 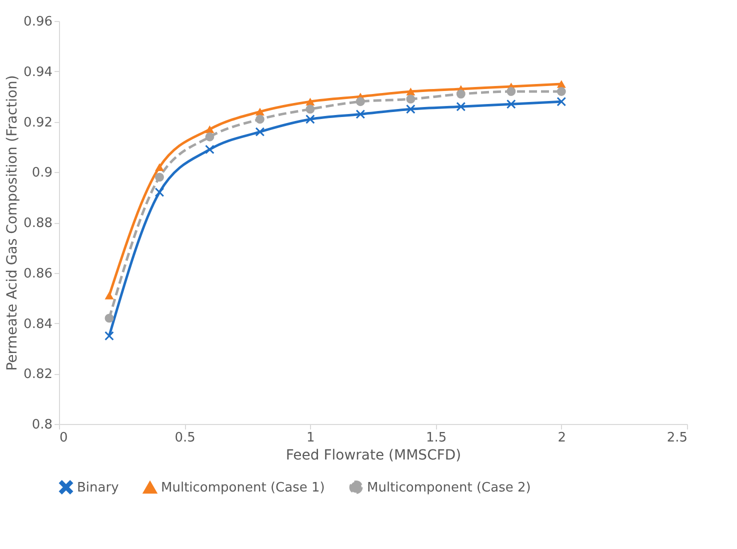 I want to click on y-tick-label: 0.86, so click(x=38, y=274).